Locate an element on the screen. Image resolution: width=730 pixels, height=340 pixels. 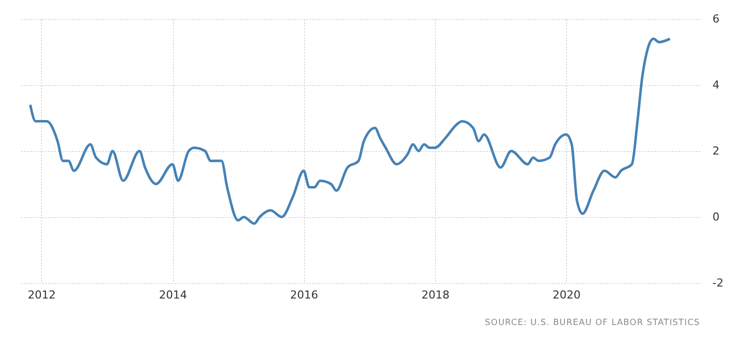
y-tick-label: -2 is located at coordinates (718, 283).